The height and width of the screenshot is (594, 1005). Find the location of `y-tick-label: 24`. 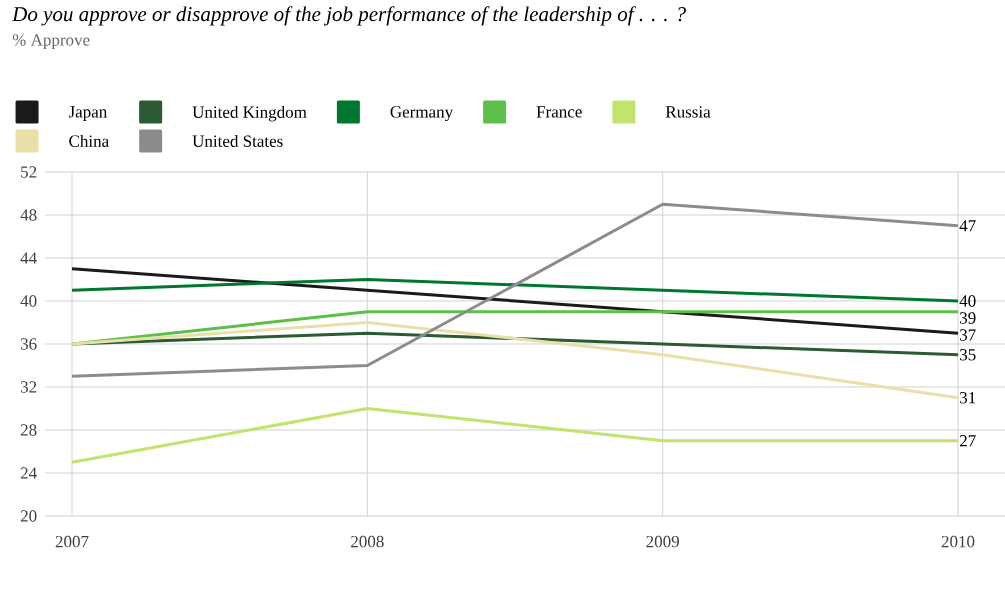

y-tick-label: 24 is located at coordinates (28, 473).